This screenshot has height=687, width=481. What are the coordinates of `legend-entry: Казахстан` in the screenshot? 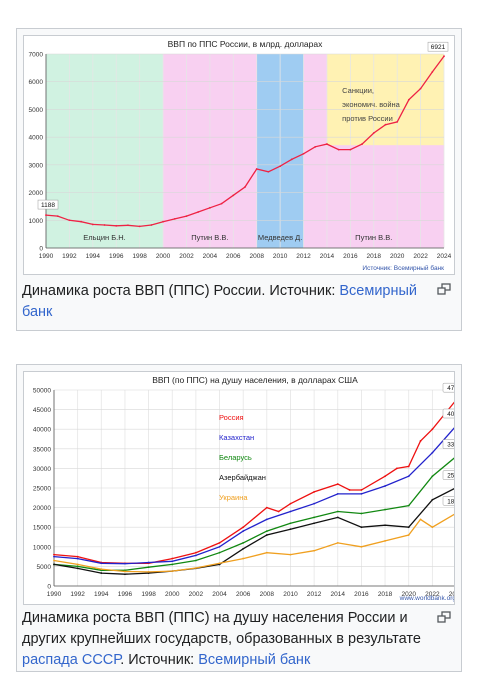 It's located at (236, 437).